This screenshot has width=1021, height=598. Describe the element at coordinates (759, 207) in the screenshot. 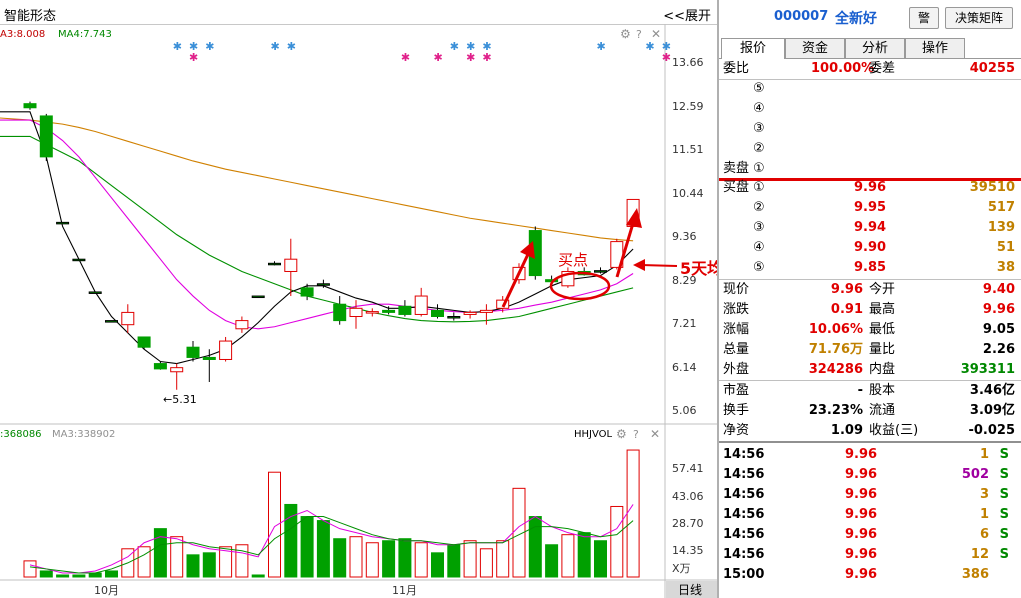

I see `level-marker: ②` at that location.